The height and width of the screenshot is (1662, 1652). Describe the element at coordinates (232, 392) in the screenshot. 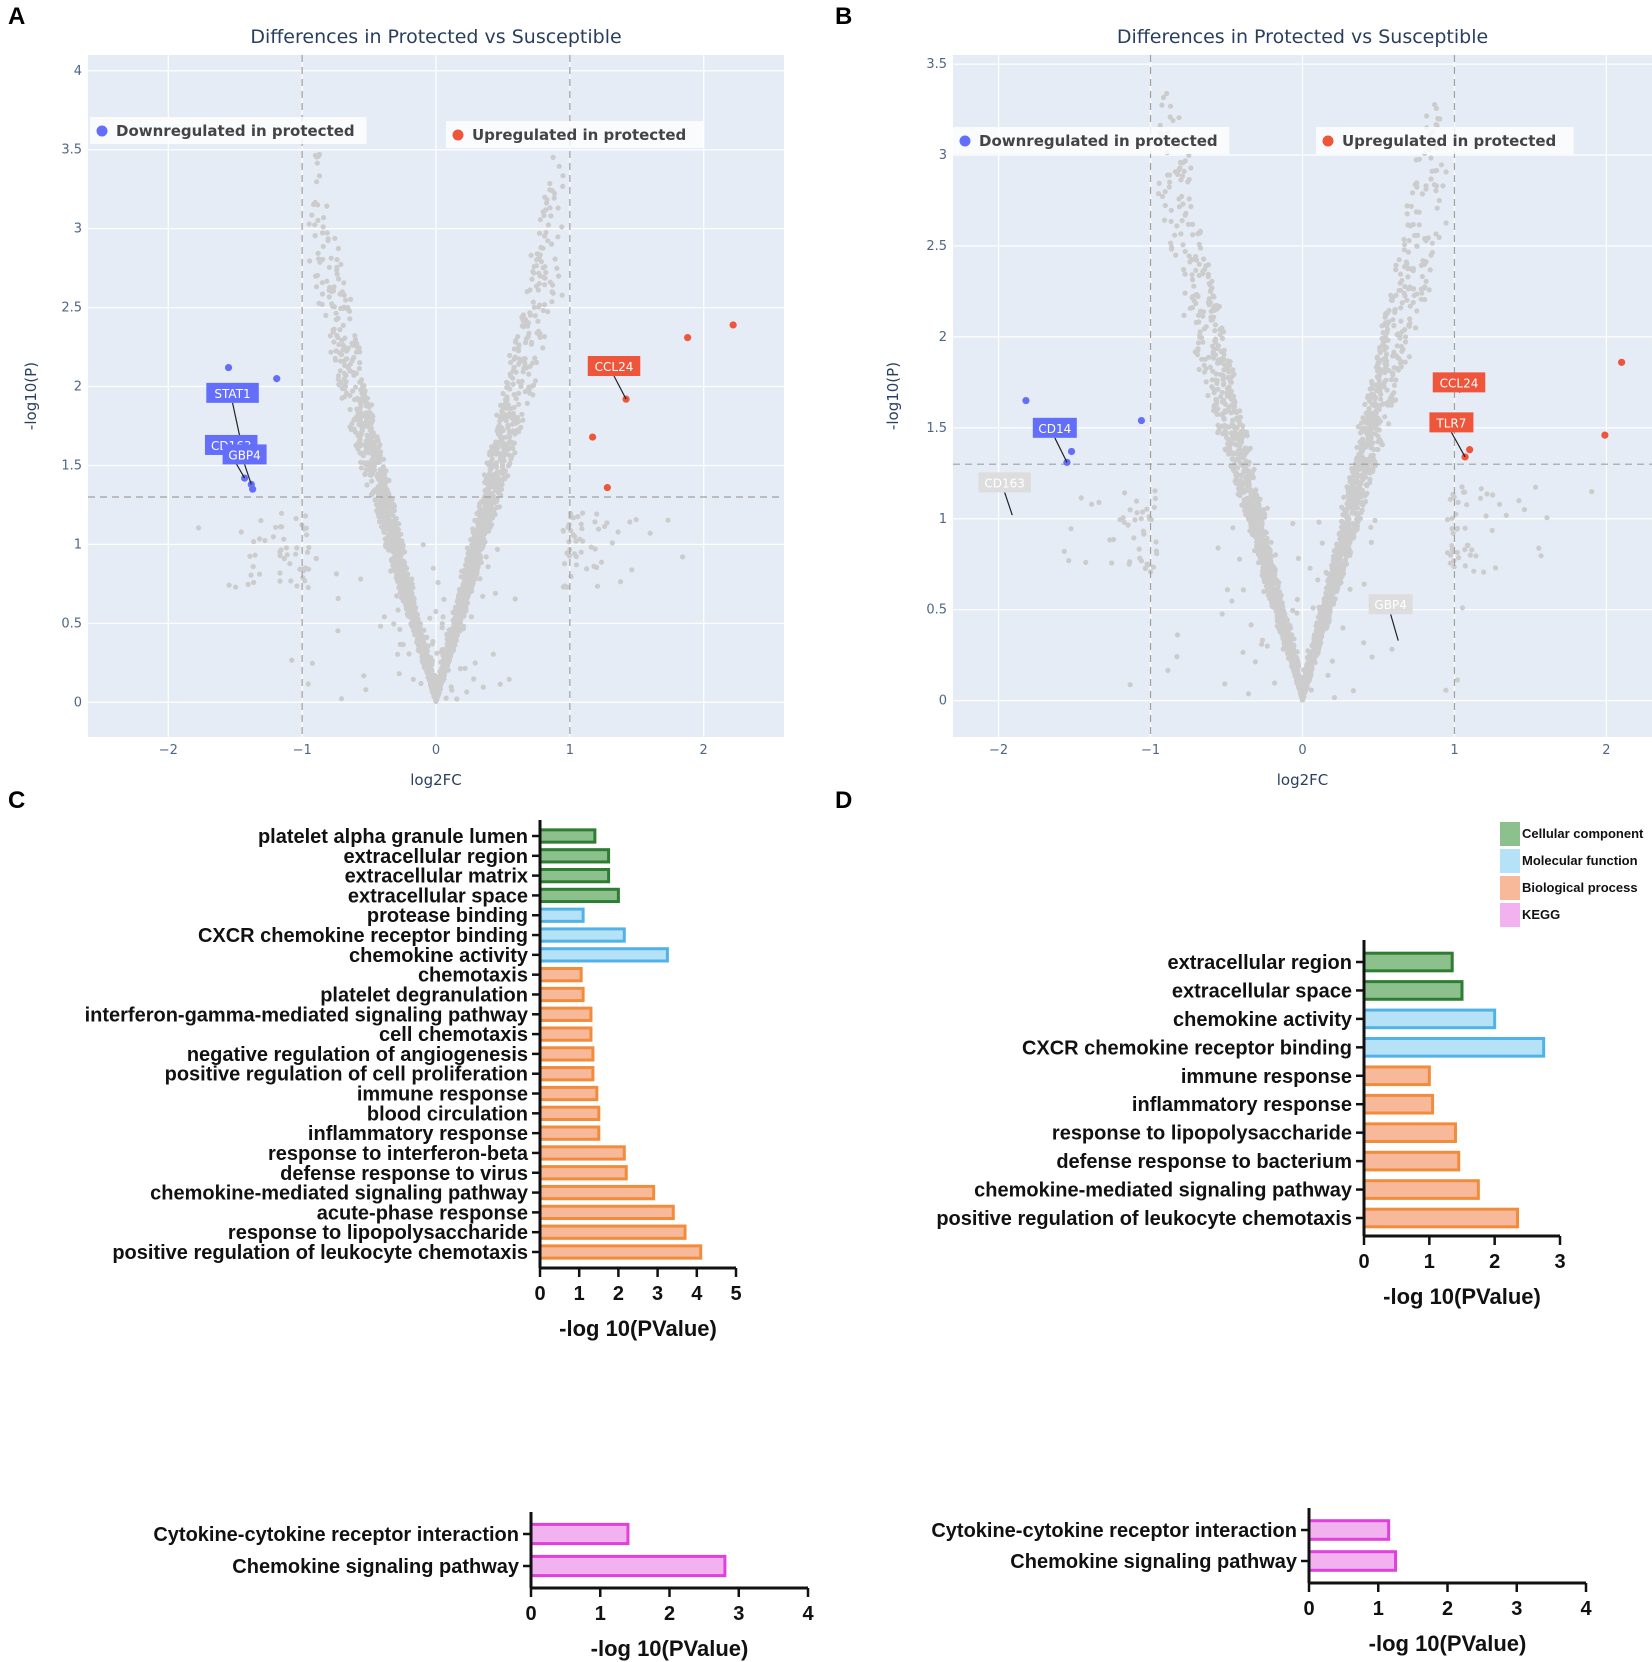

I see `gene-label-box` at that location.